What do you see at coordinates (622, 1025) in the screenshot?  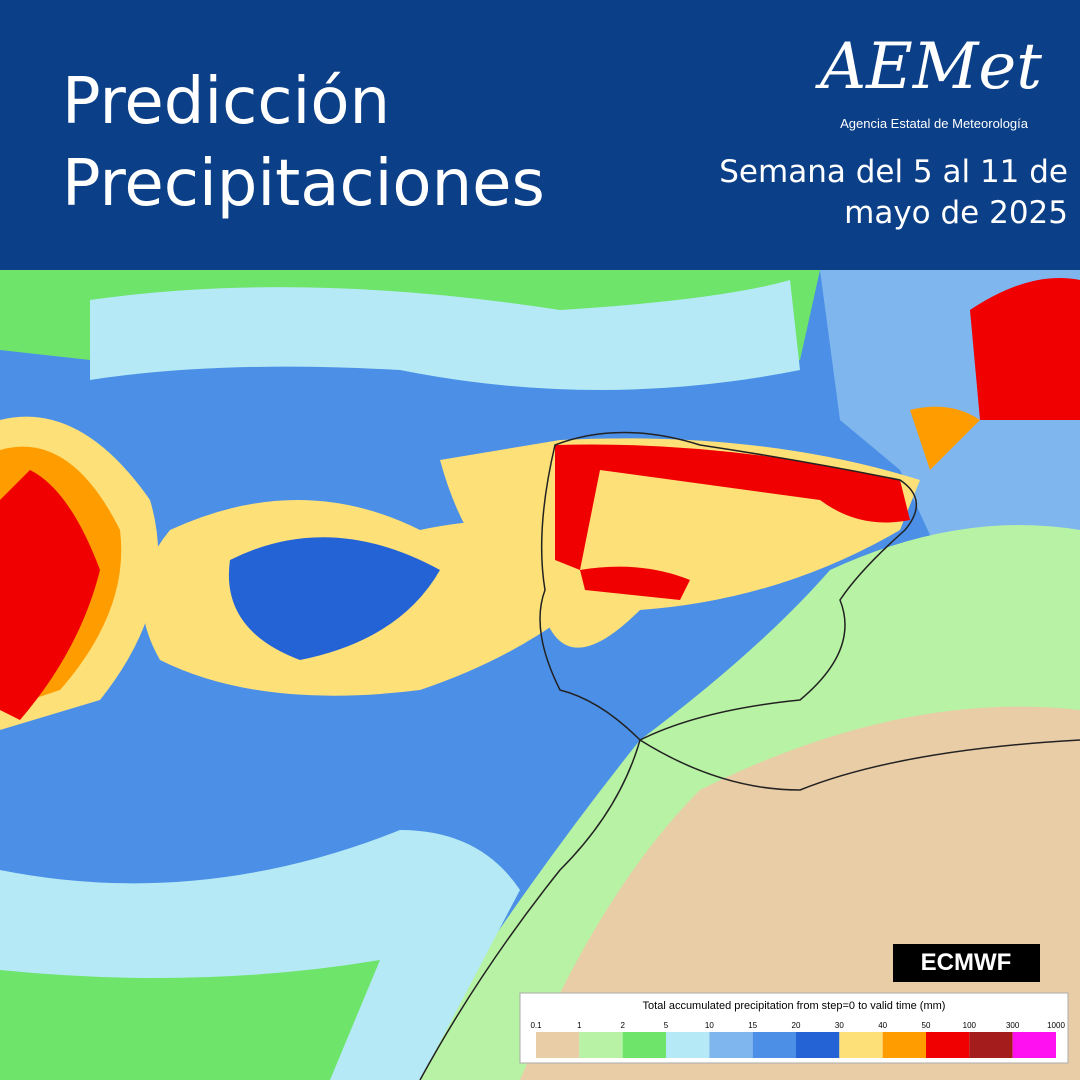 I see `legend-tick-label: 2` at bounding box center [622, 1025].